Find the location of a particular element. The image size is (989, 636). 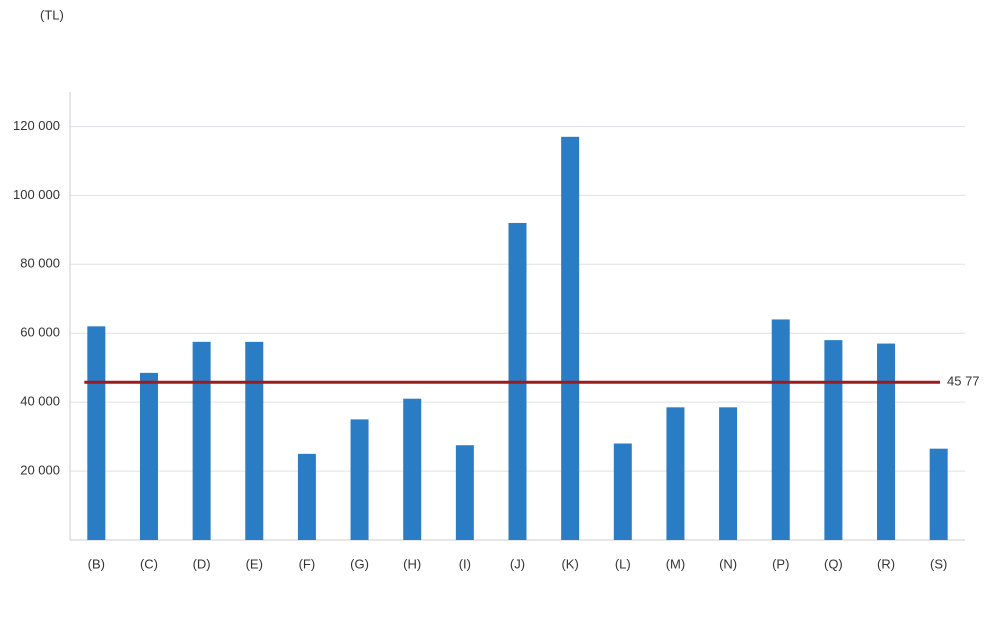

x-tick-label: (Q) is located at coordinates (833, 563).